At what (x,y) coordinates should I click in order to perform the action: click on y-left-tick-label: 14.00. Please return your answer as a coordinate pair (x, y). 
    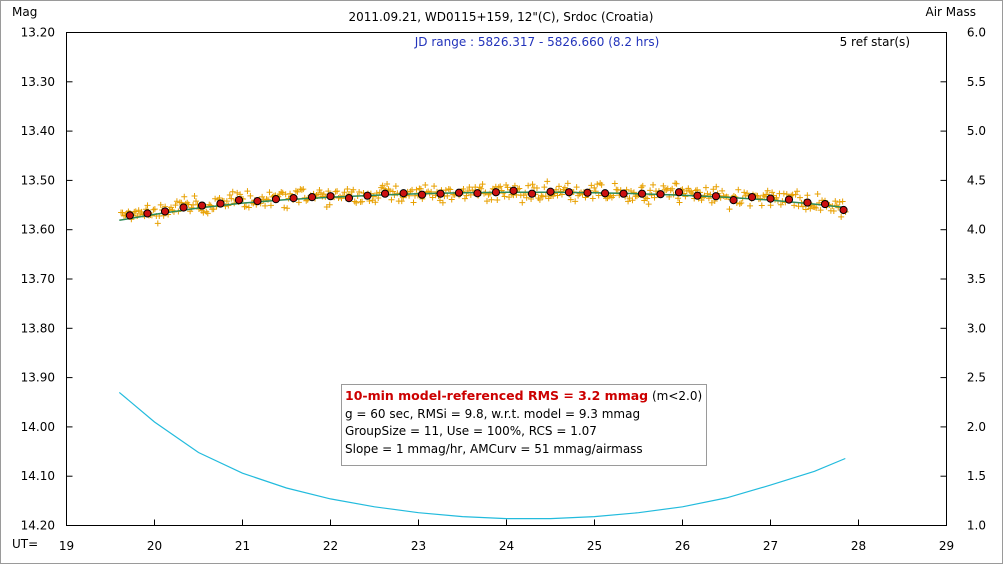
    Looking at the image, I should click on (38, 427).